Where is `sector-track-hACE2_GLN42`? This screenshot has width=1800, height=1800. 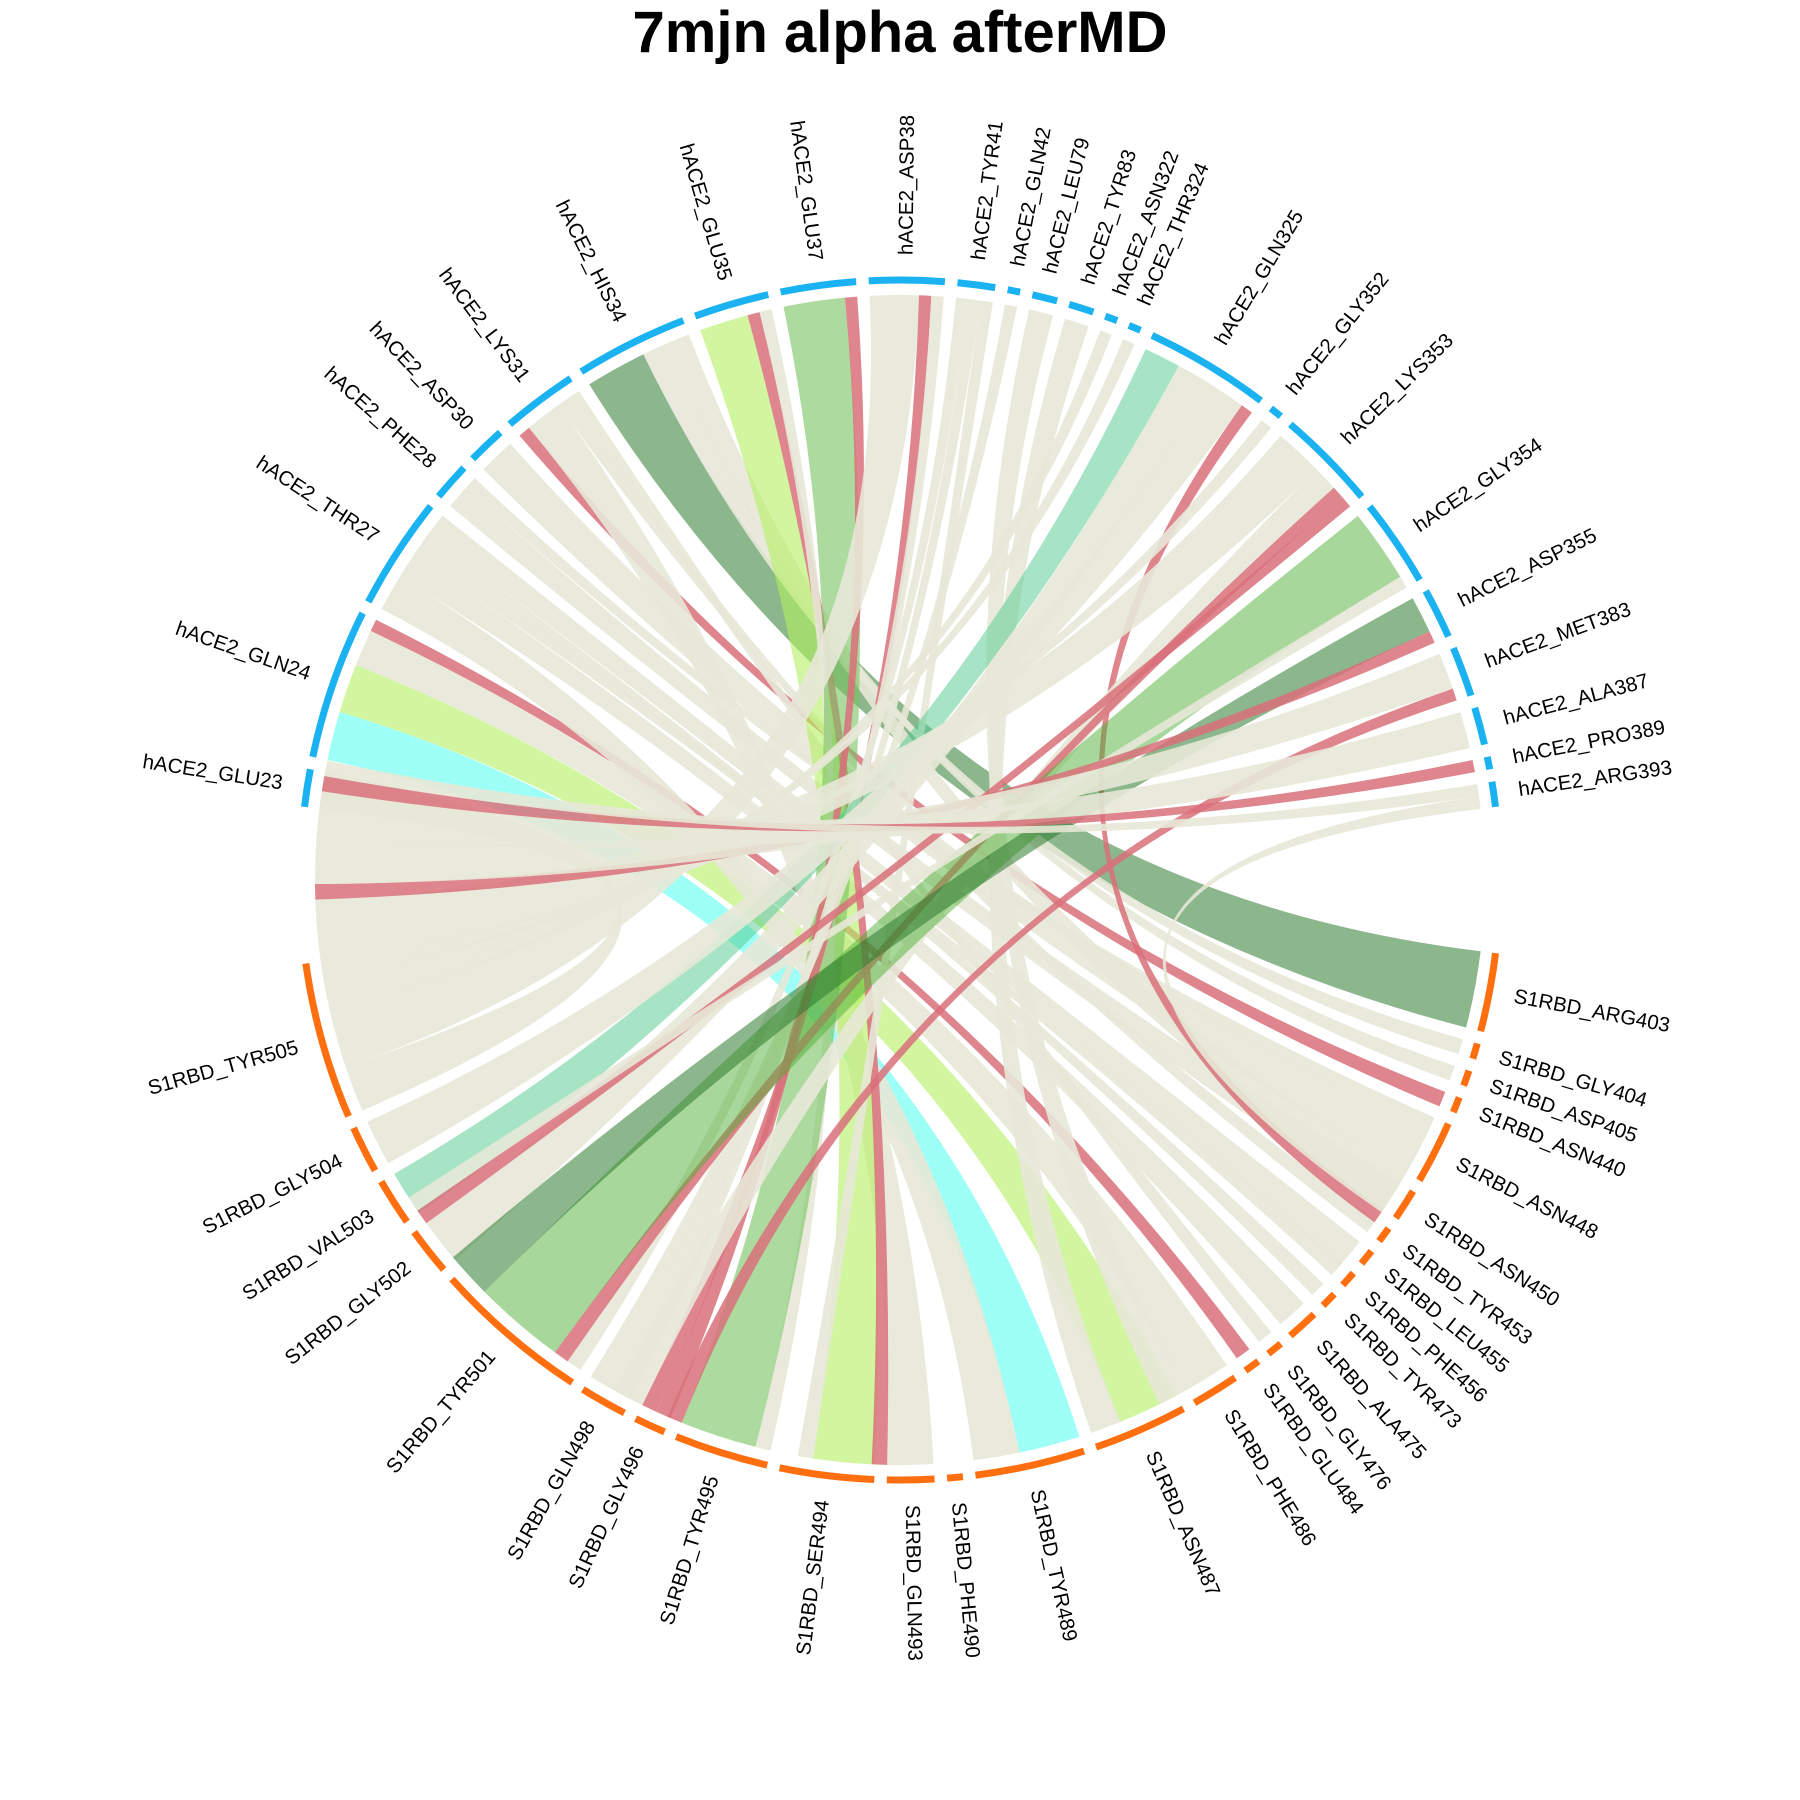
sector-track-hACE2_GLN42 is located at coordinates (1014, 291).